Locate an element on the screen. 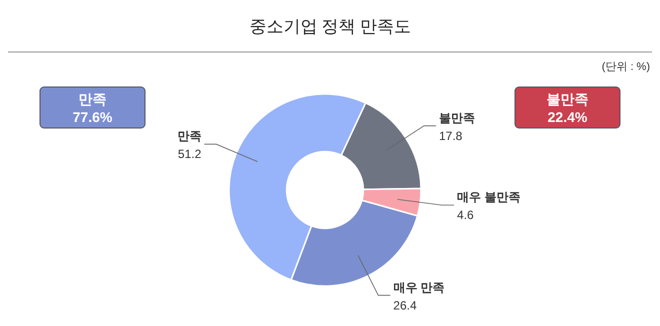  data-label: 51.2 is located at coordinates (190, 154).